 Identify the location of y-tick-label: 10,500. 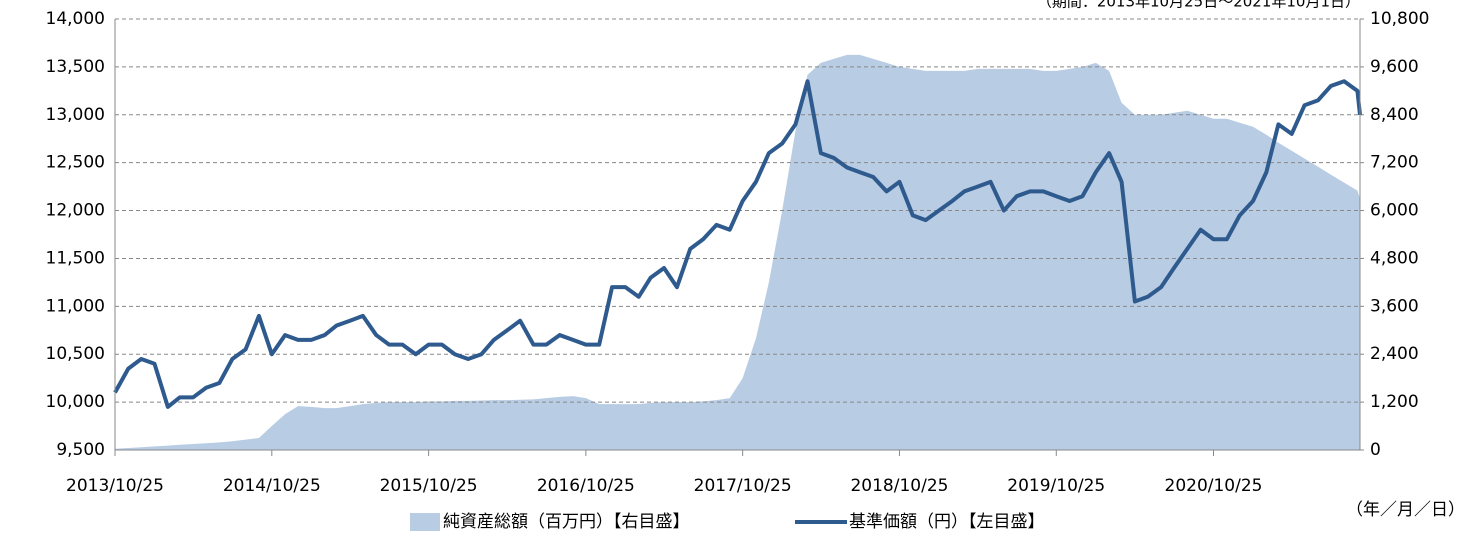
(75, 354).